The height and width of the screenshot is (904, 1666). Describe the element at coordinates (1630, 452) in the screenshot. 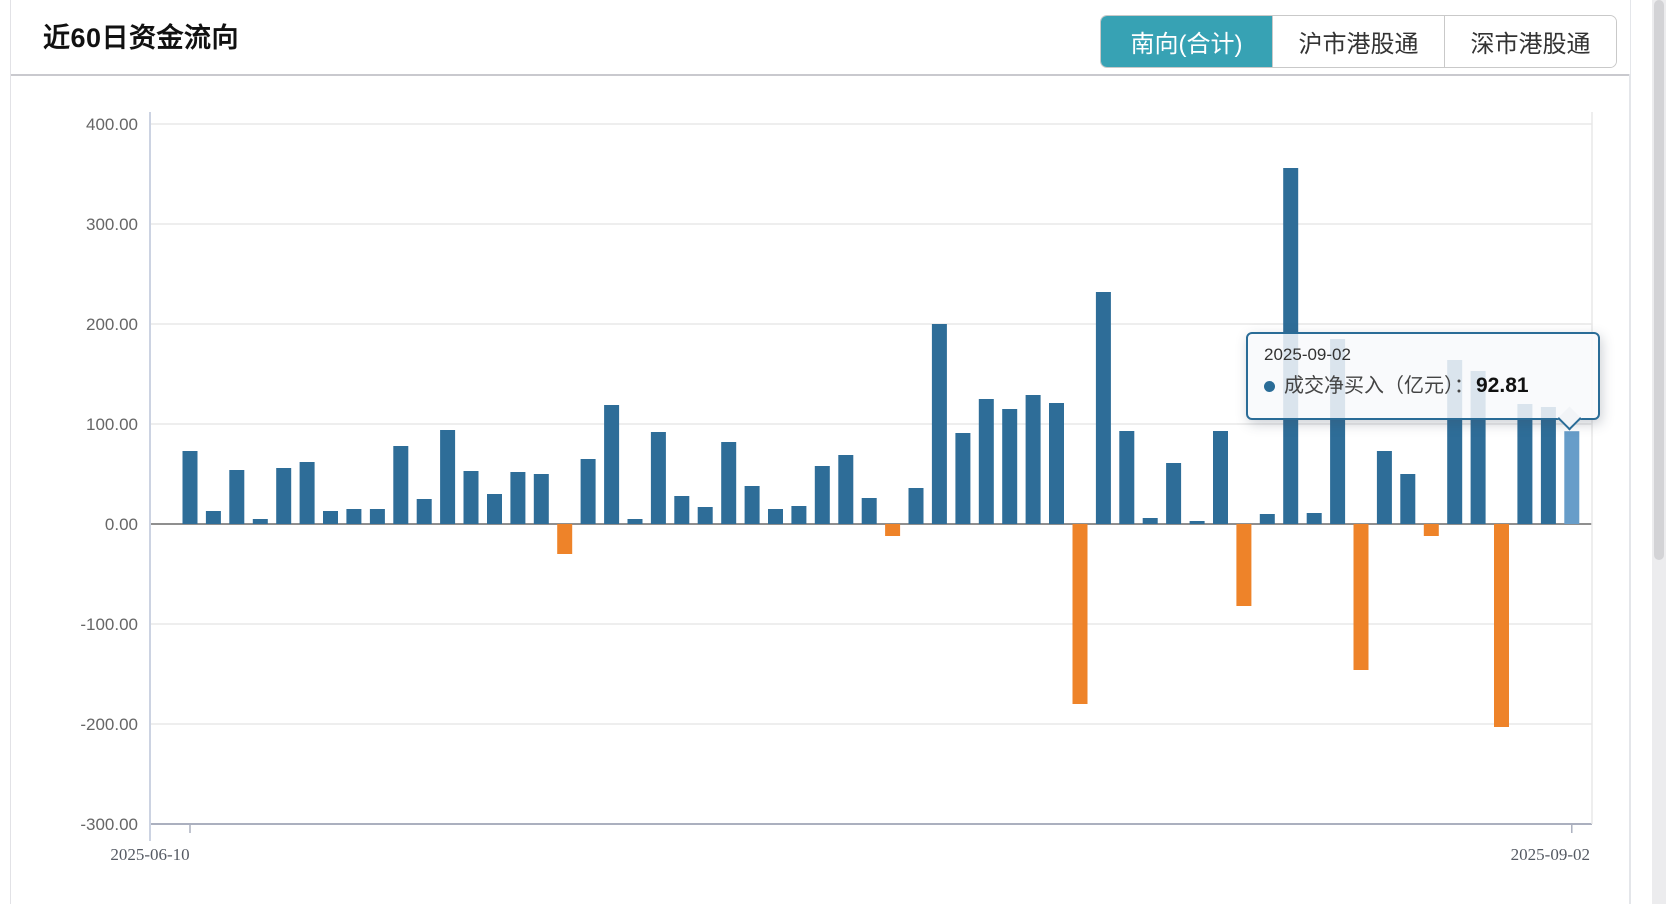

I see `card-right-border` at that location.